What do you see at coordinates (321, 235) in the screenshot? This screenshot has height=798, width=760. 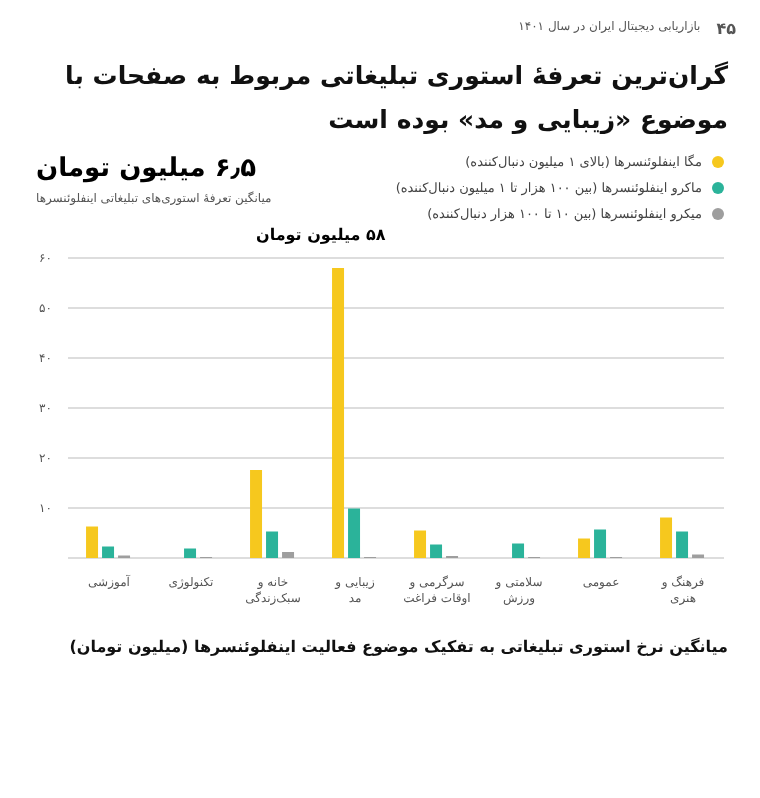 I see `text: ۵۸ میلیون تومان` at bounding box center [321, 235].